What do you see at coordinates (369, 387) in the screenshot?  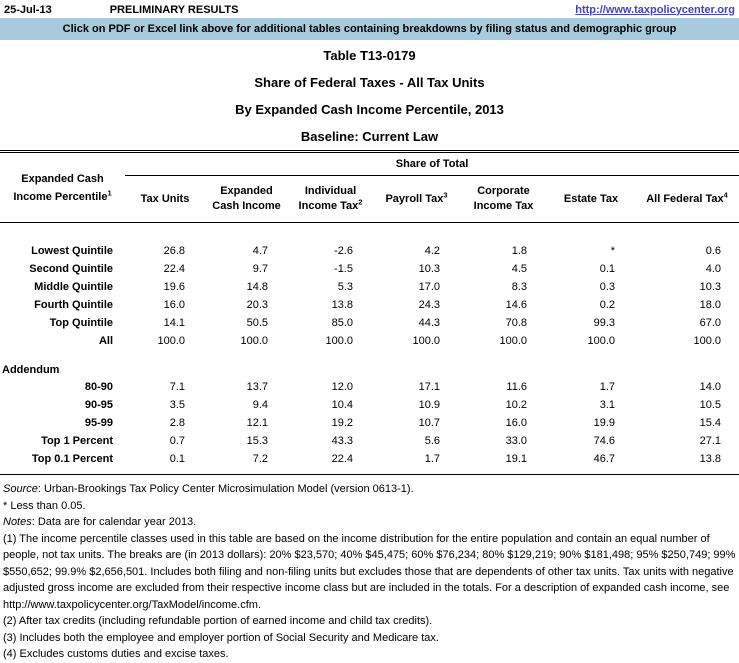 I see `table-row-80-90: 80-90 7.1 13.7 12.0 17.1 11.6 1.7 14.0` at bounding box center [369, 387].